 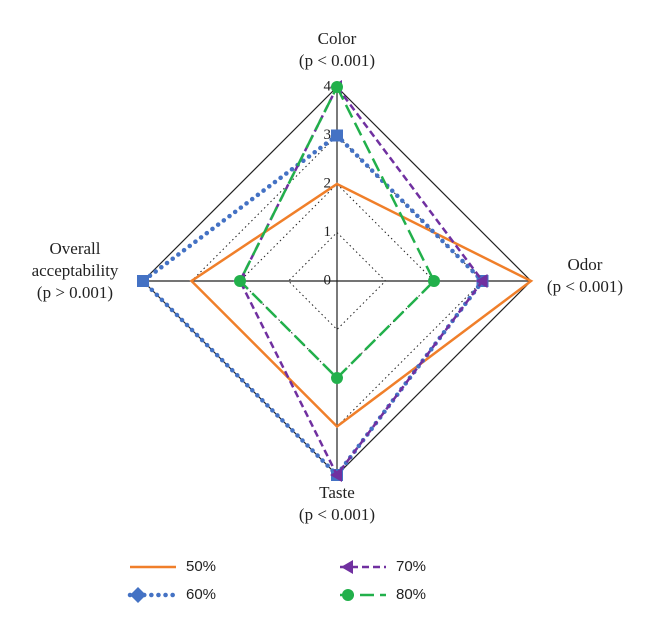 I want to click on legend-item: 60%, so click(x=171, y=594).